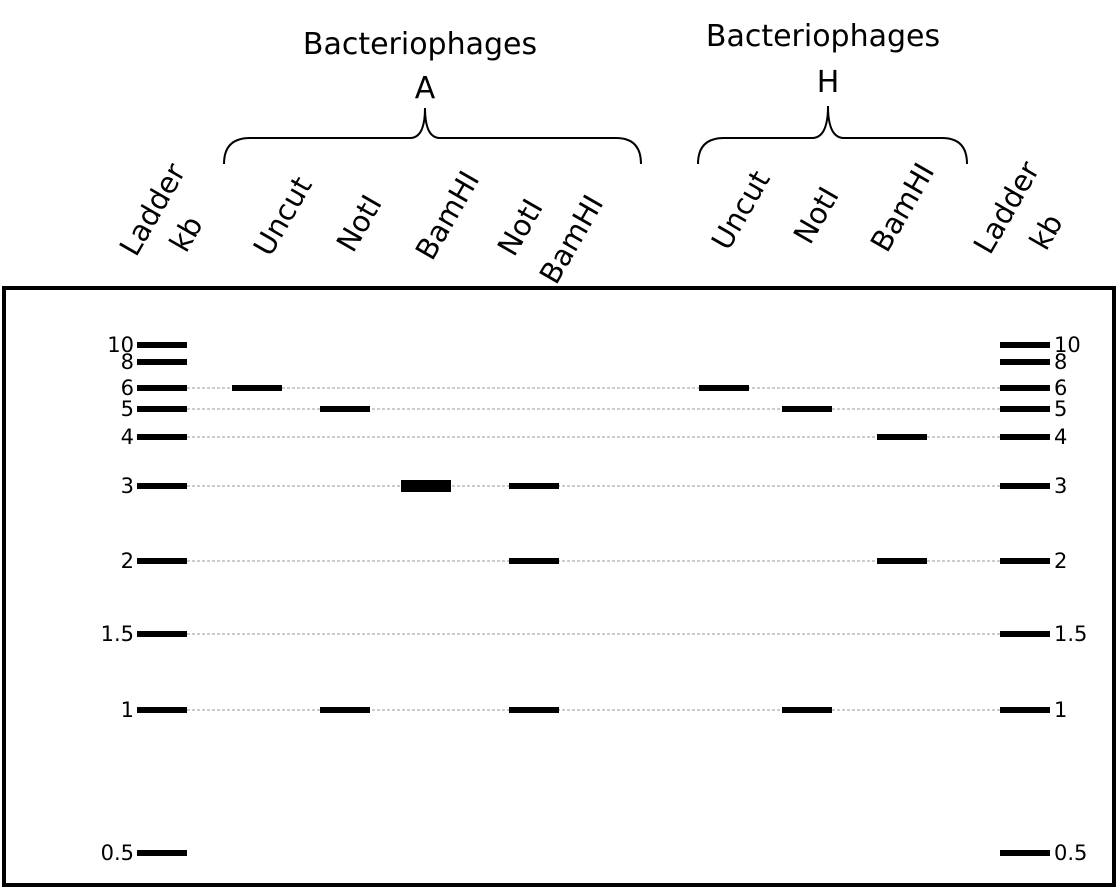 The height and width of the screenshot is (888, 1118). I want to click on lane-label-a-bamhi: BamHI, so click(448, 215).